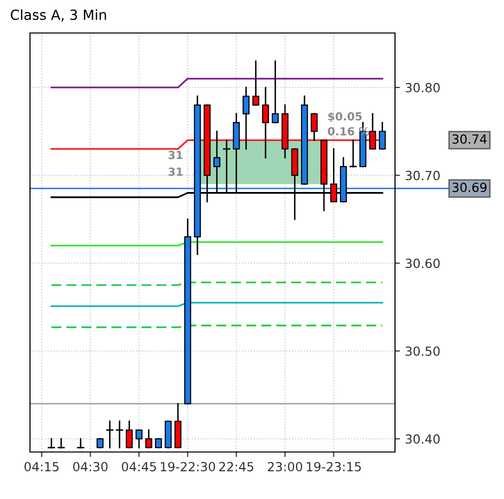 The height and width of the screenshot is (499, 504). Describe the element at coordinates (345, 117) in the screenshot. I see `annotation: $0.05` at that location.